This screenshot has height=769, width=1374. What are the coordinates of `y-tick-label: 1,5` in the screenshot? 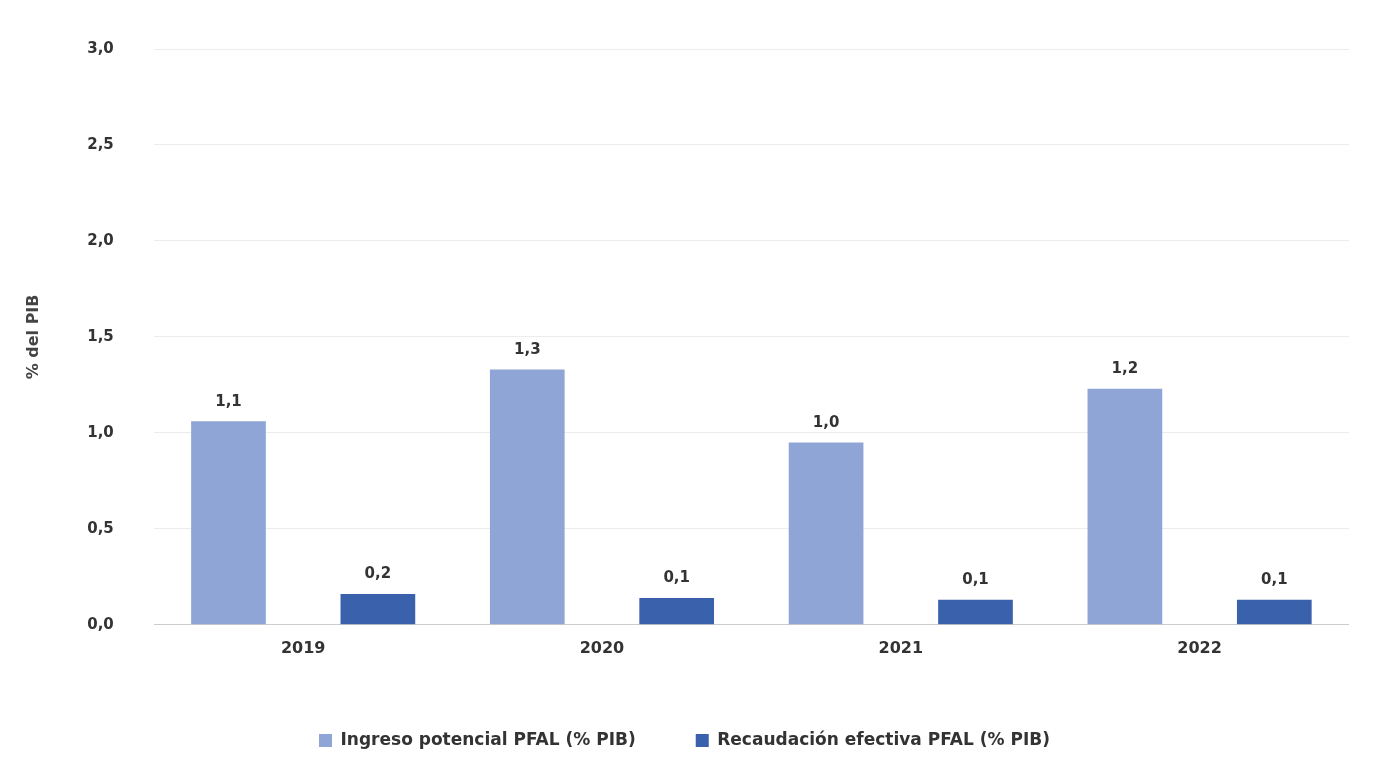 It's located at (100, 335).